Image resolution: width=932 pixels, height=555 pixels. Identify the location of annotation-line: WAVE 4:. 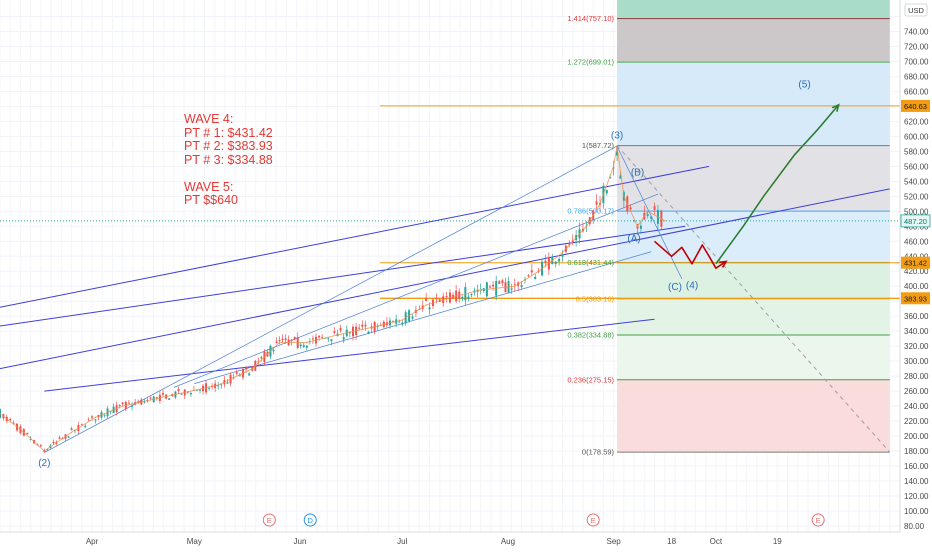
(209, 119).